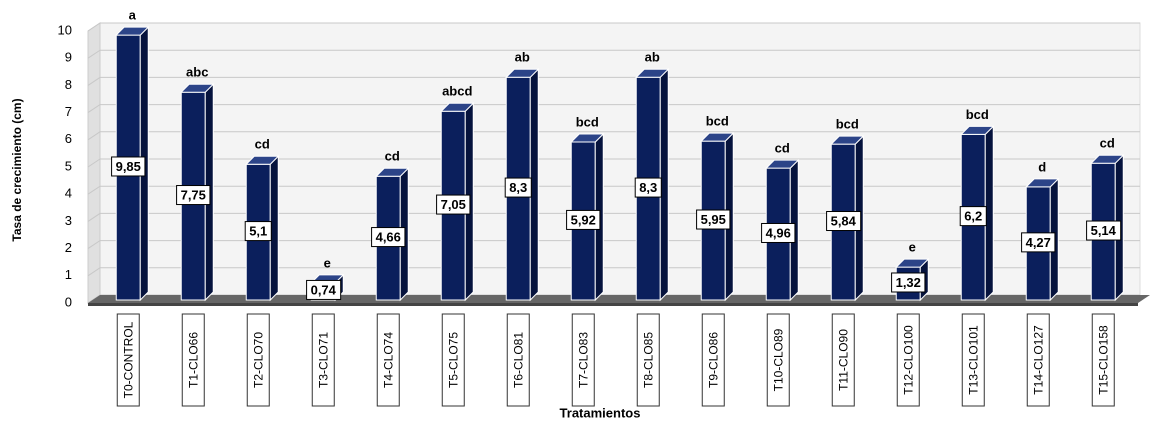 This screenshot has height=425, width=1151. I want to click on y-tick-label: 2, so click(68, 247).